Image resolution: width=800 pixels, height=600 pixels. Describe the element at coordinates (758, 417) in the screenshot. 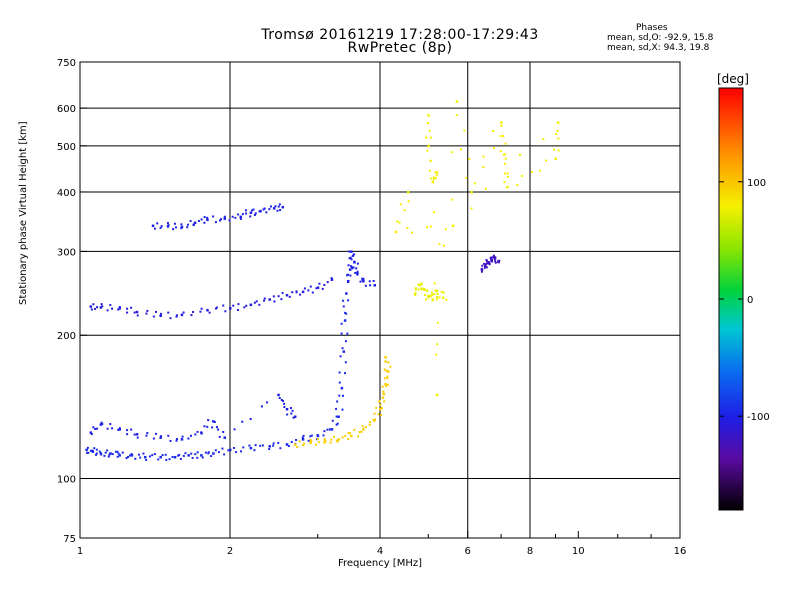

I see `colorbar-tick-label: -100` at that location.